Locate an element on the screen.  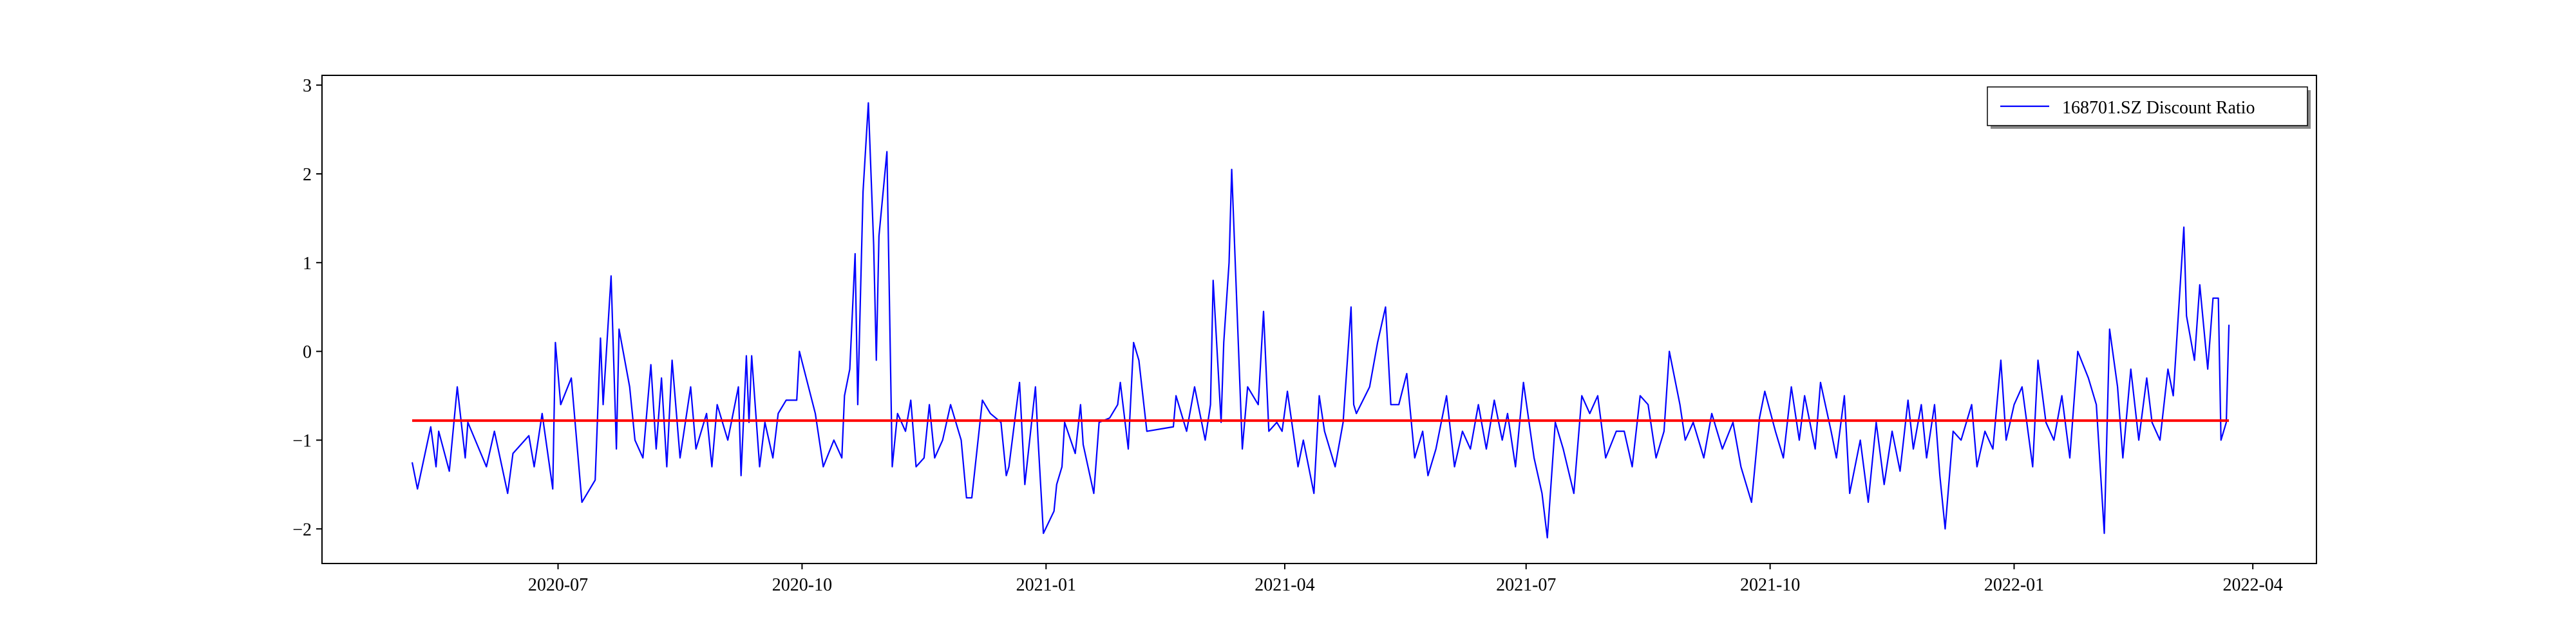
x-tick-label: 2022-01 is located at coordinates (2014, 585).